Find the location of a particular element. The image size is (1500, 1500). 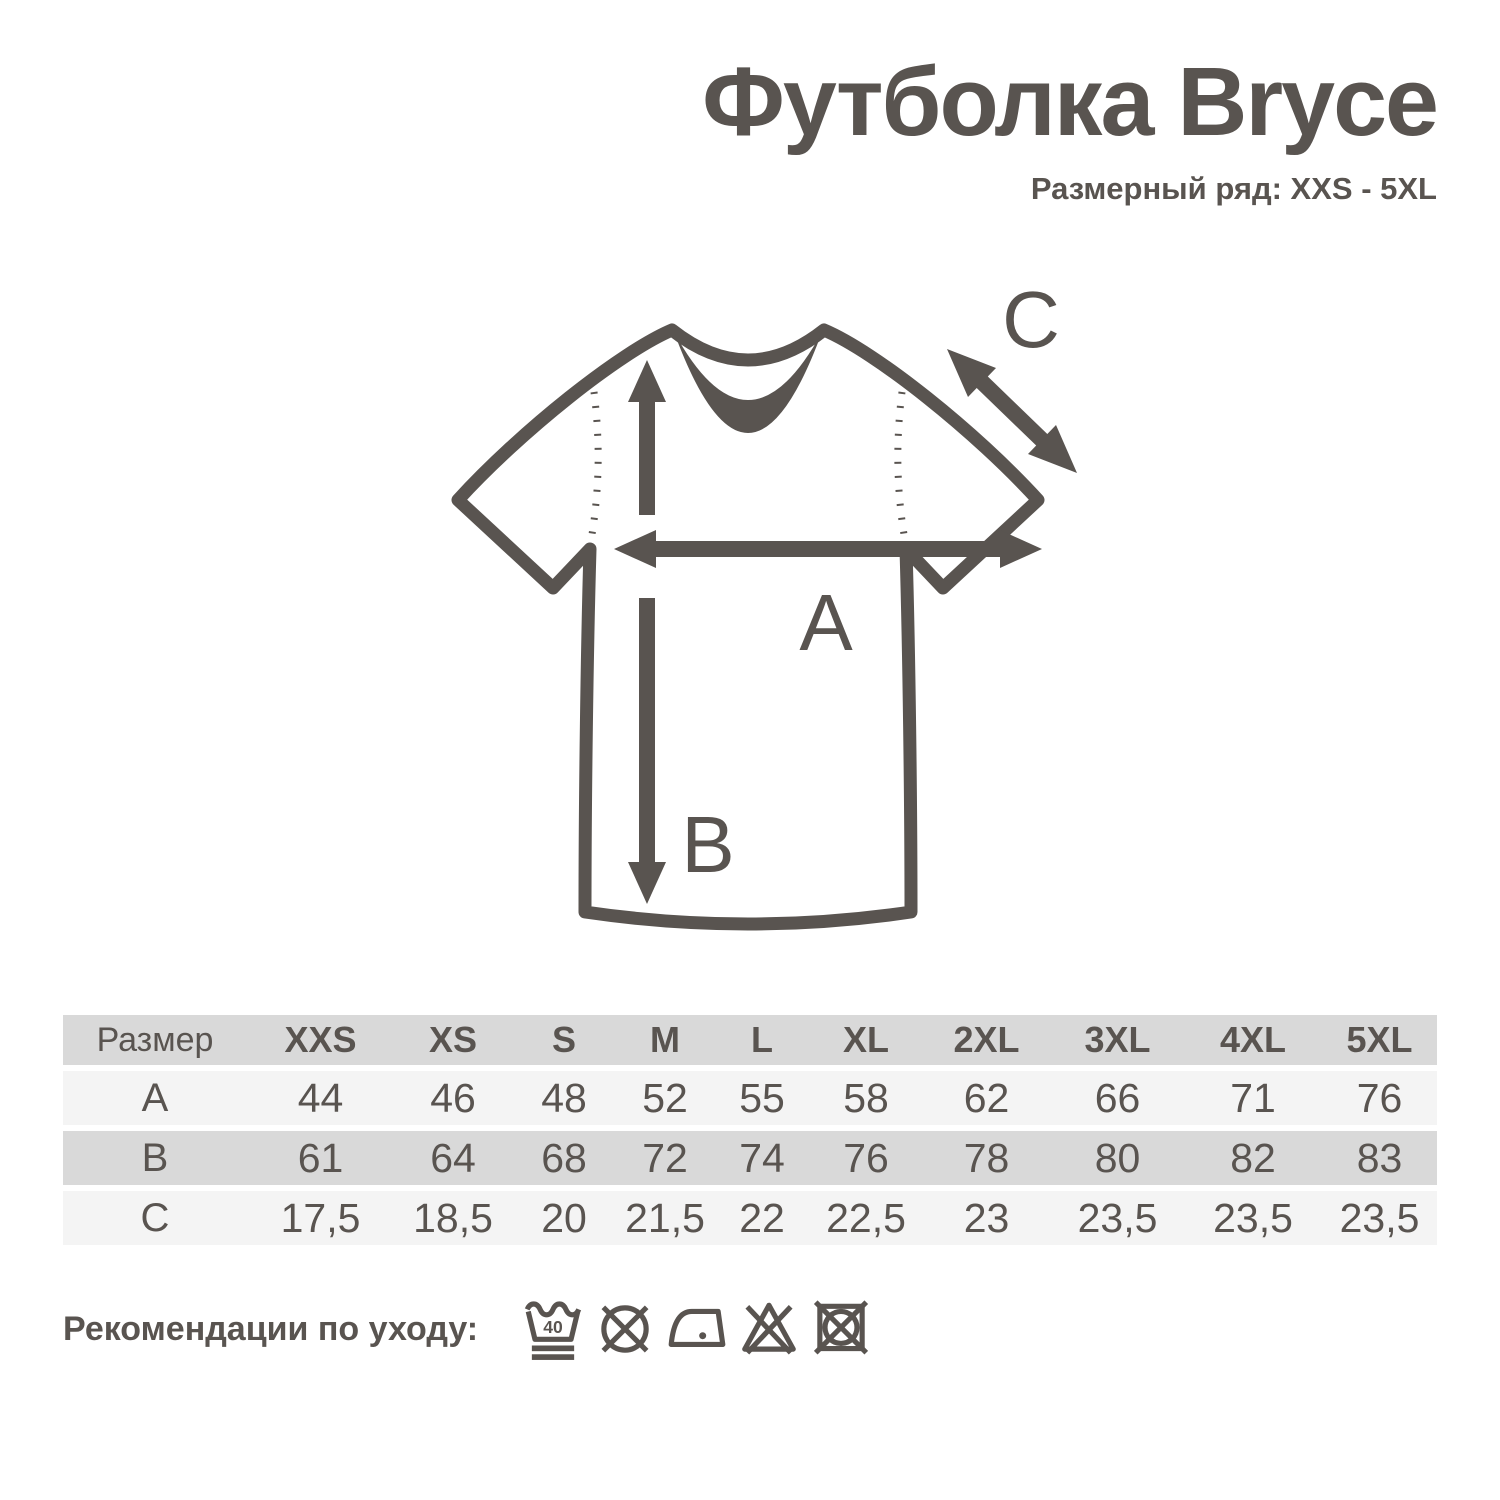

wash-40-mild-icon: 40 is located at coordinates (553, 1329).